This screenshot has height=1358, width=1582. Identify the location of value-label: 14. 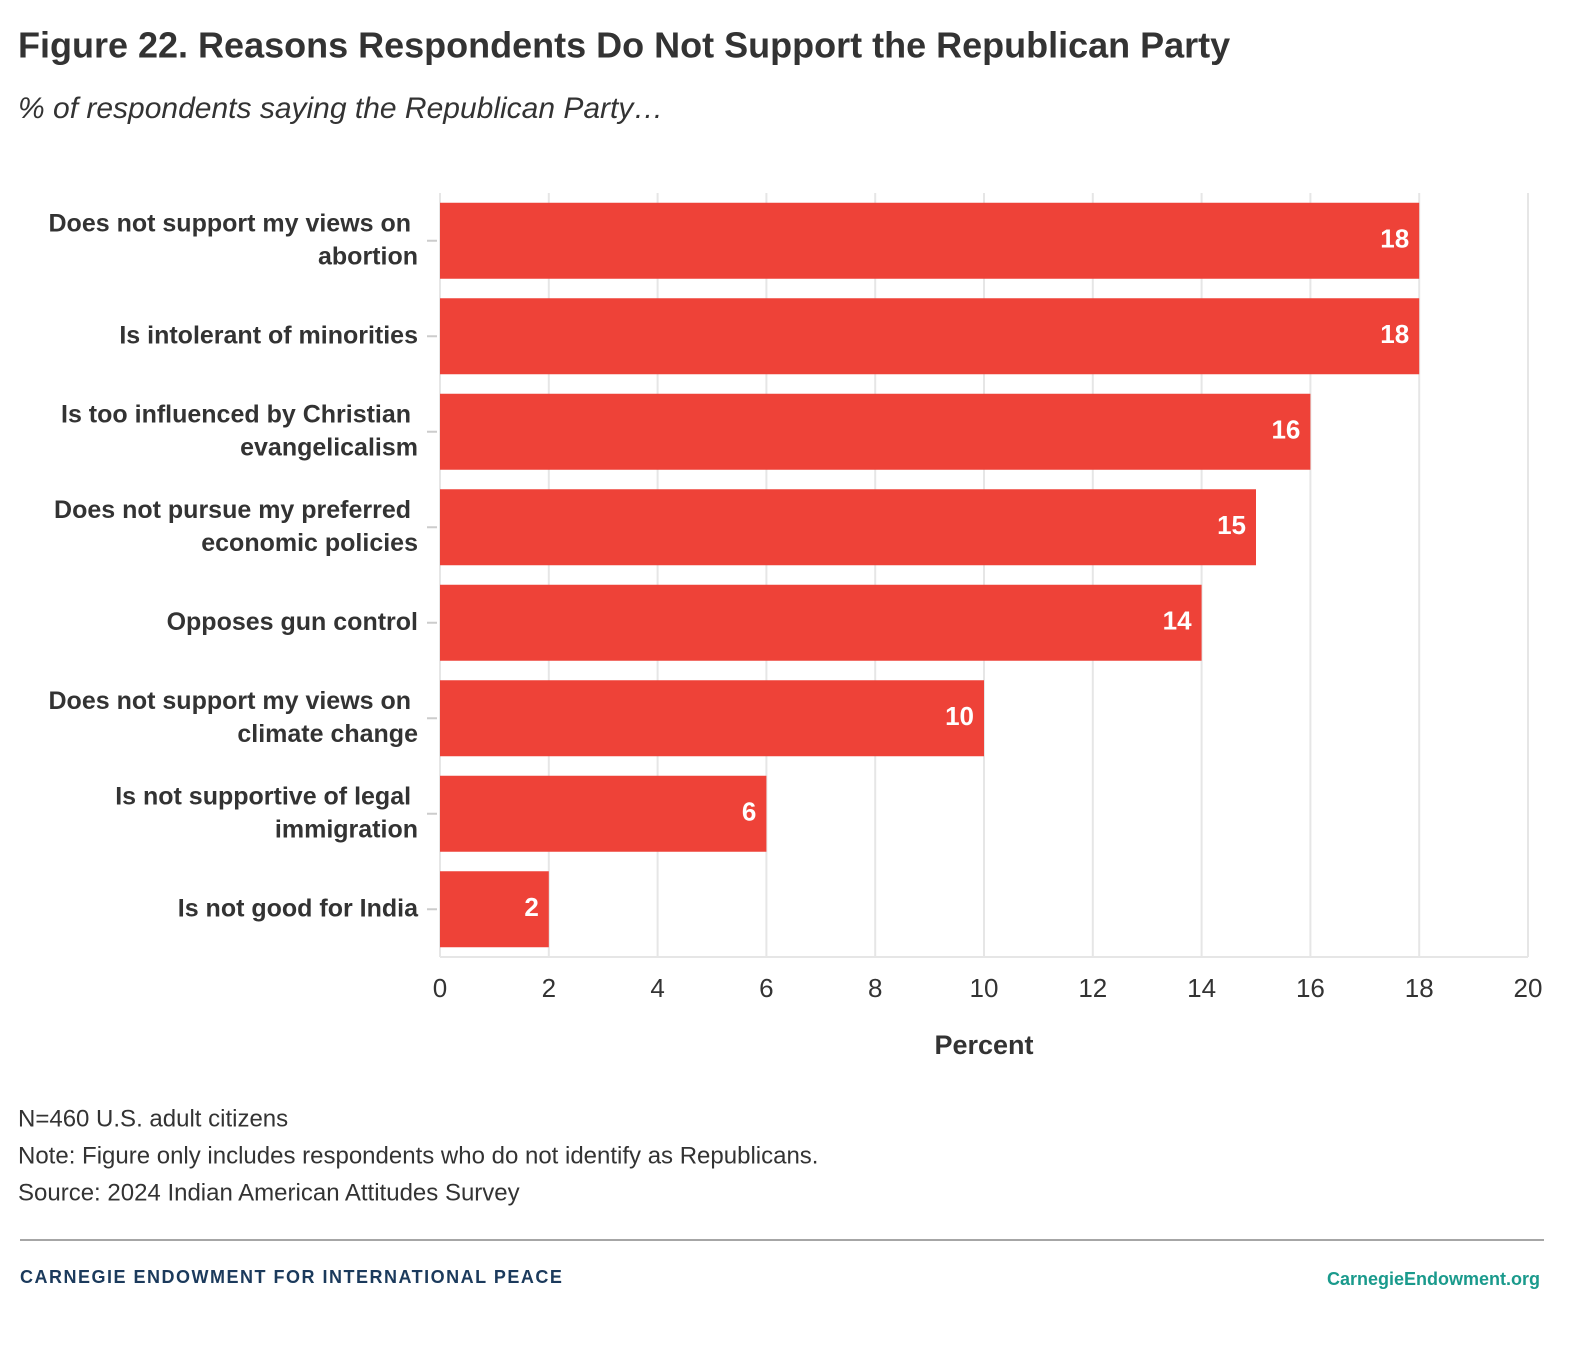
(1177, 621).